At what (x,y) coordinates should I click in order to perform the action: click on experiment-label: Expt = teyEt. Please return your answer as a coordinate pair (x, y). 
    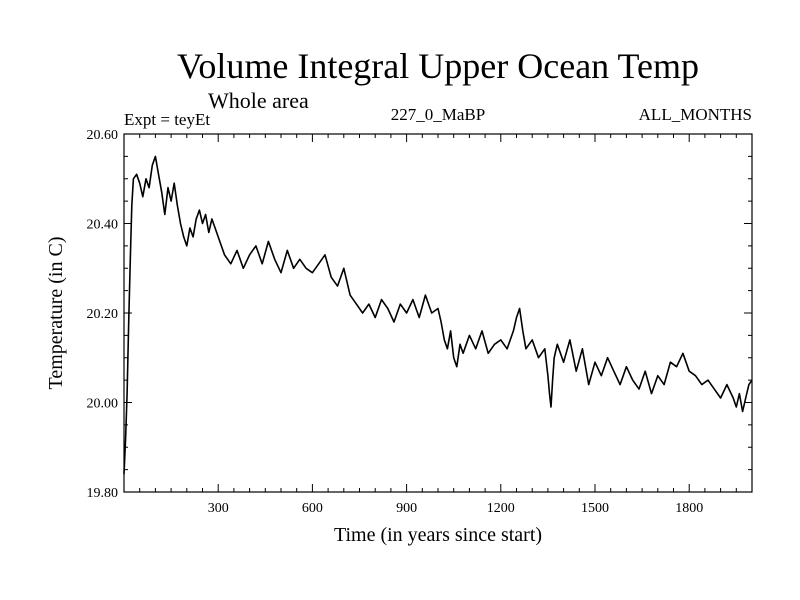
    Looking at the image, I should click on (167, 119).